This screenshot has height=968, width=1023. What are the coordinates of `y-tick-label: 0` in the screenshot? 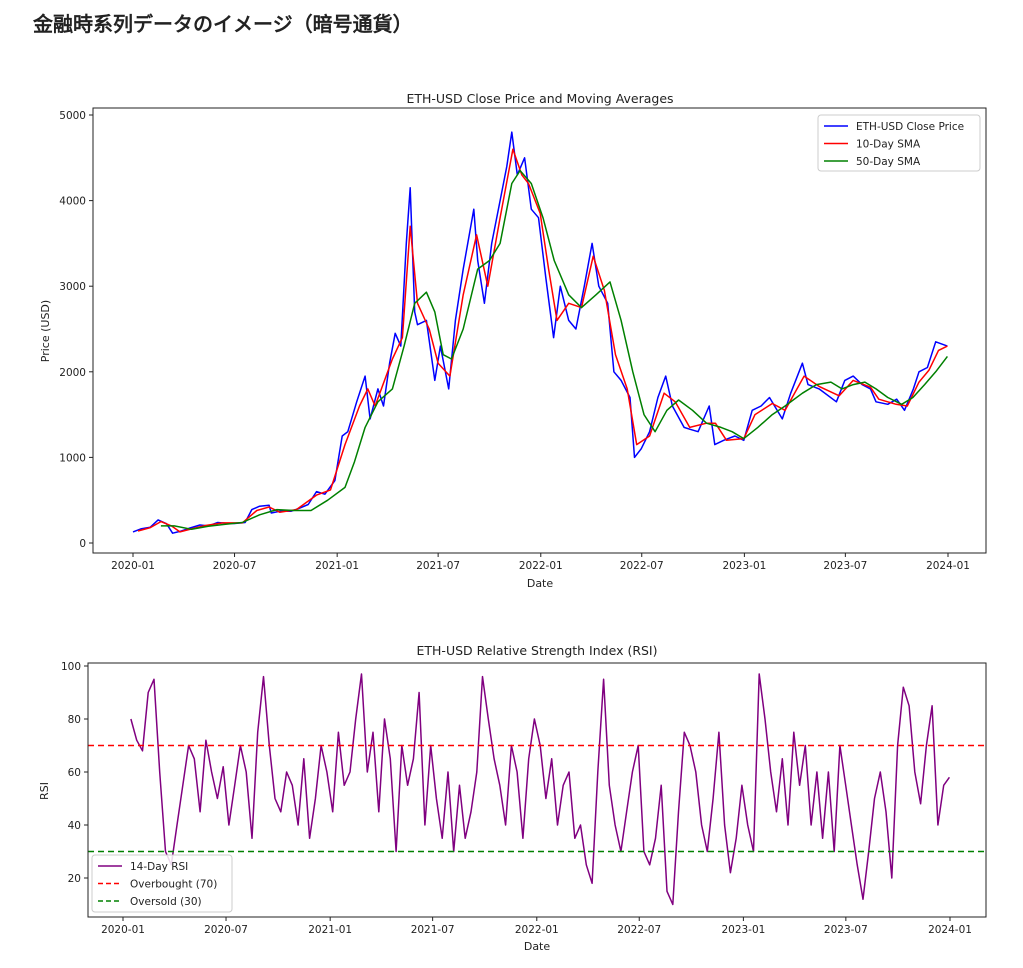 It's located at (82, 544).